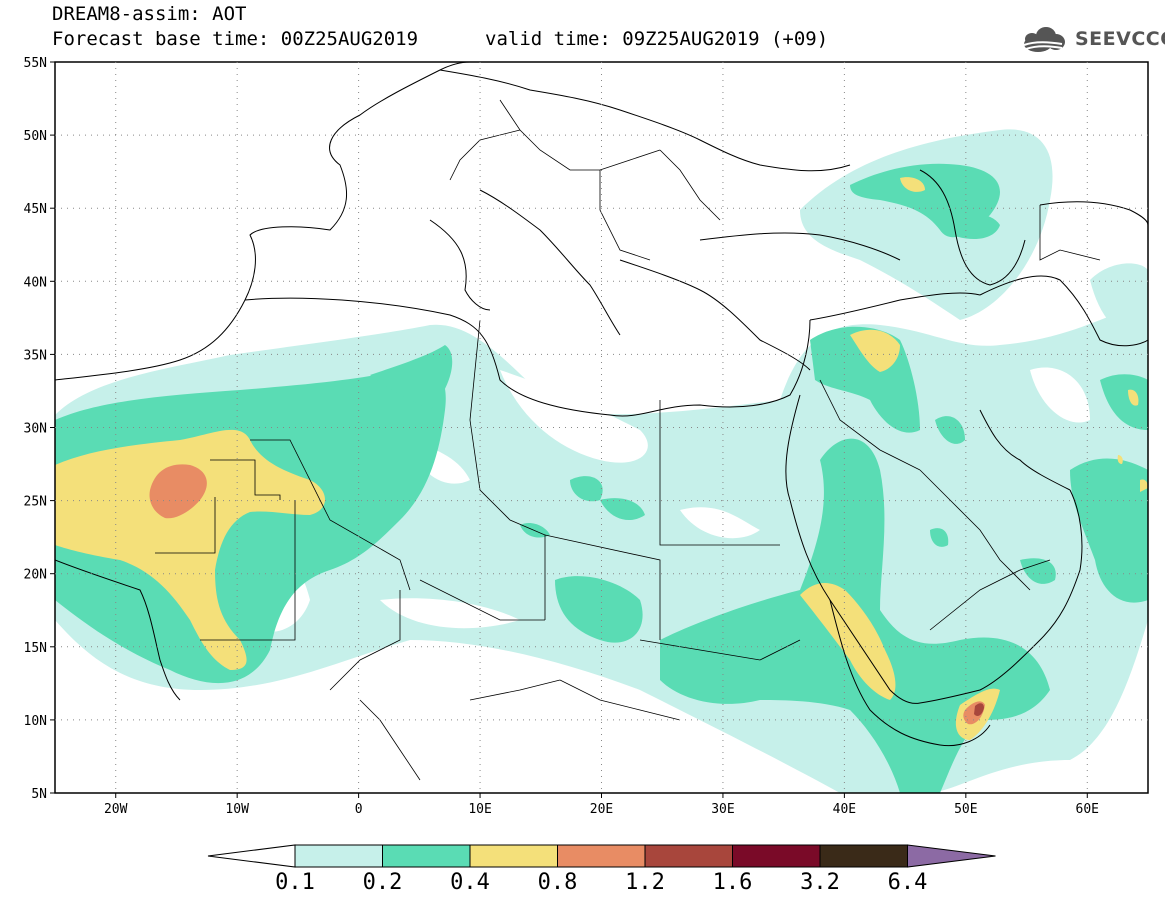 The width and height of the screenshot is (1165, 905). I want to click on logo-text: SEEVCCC, so click(1120, 39).